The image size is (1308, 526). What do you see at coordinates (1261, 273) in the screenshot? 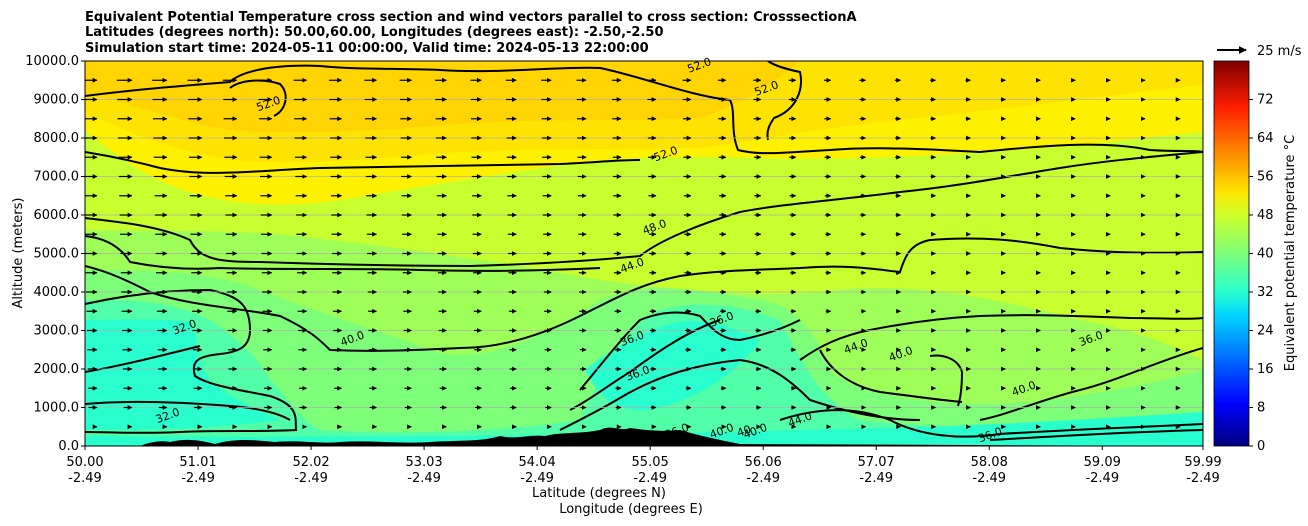
I see `colorbar-ticks: 0 8 16 24 32 40 48 56 64 72` at bounding box center [1261, 273].